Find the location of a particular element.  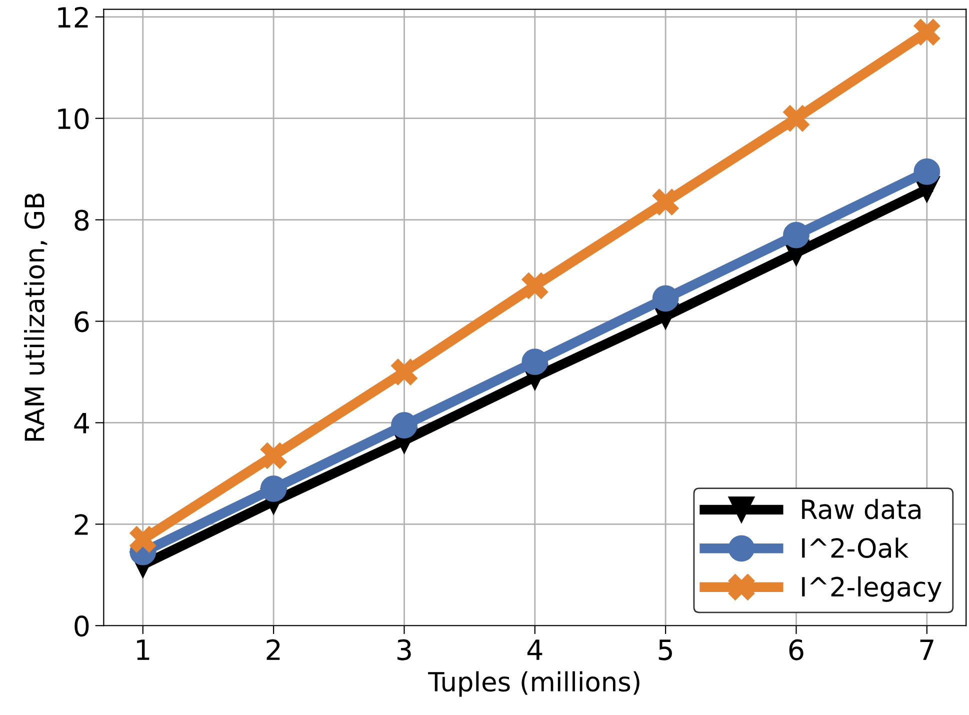

legend-label: I^2-Oak is located at coordinates (855, 548).